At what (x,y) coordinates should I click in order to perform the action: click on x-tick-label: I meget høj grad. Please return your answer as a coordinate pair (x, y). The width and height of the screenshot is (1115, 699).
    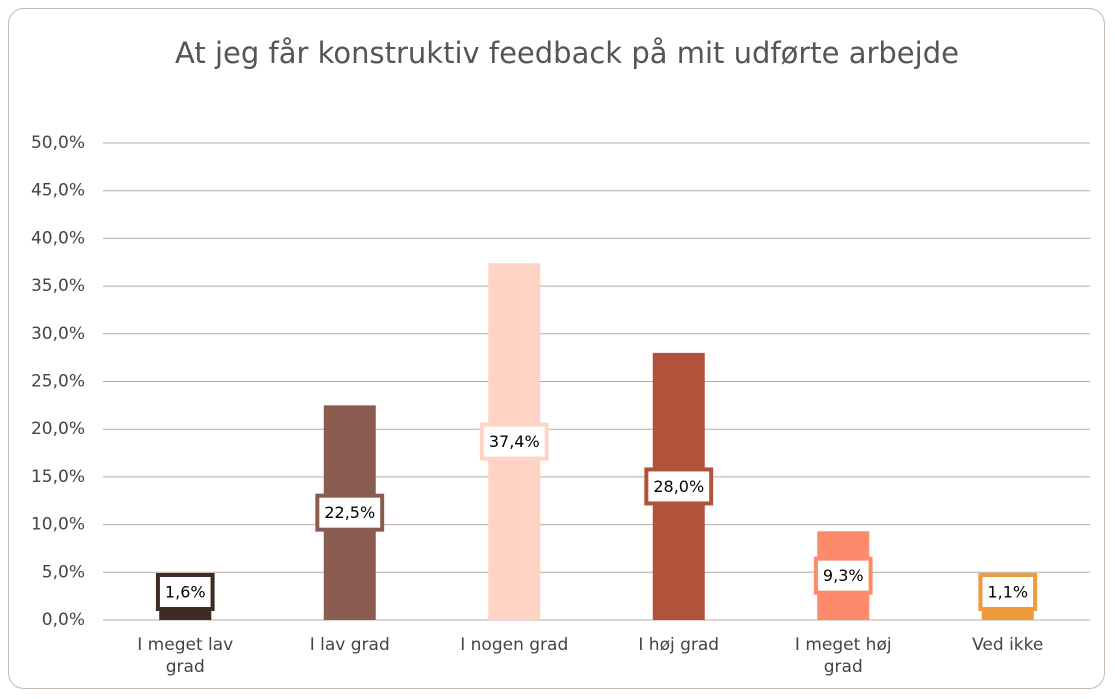
    Looking at the image, I should click on (843, 656).